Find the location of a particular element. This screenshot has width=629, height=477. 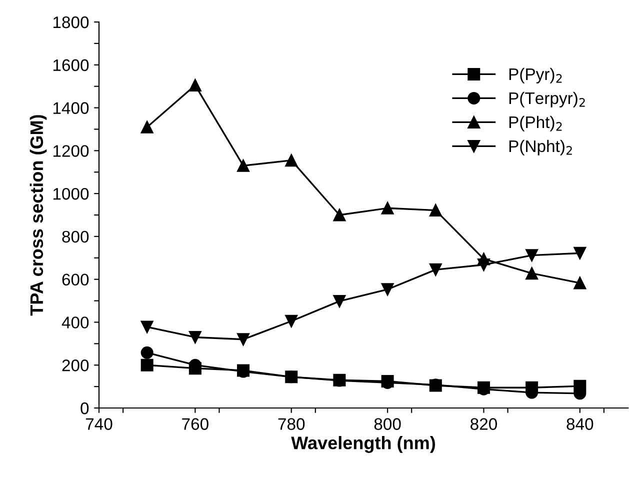

y-tick-label: 1400 is located at coordinates (71, 108).